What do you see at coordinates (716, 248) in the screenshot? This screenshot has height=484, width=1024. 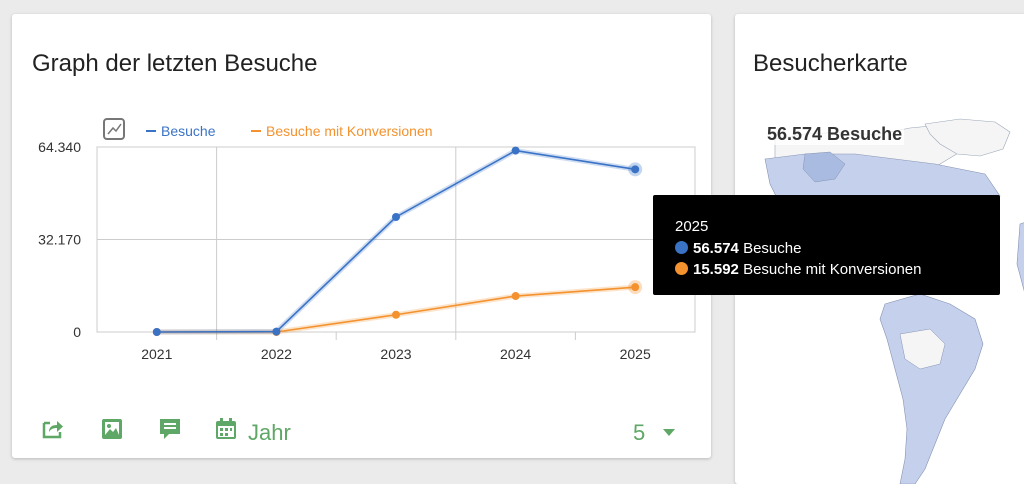 I see `tooltip-value: 56.574` at bounding box center [716, 248].